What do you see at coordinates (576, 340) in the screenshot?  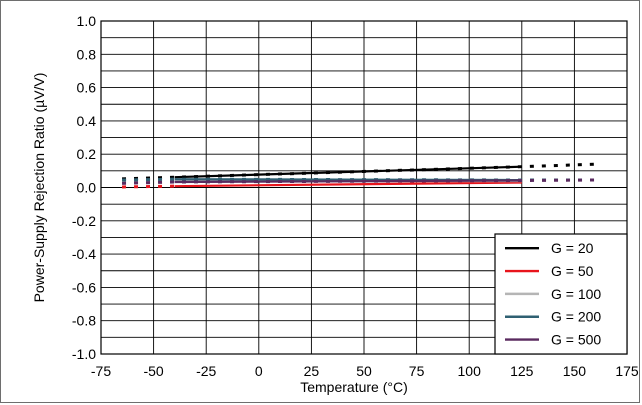 I see `legend-label: G = 500` at bounding box center [576, 340].